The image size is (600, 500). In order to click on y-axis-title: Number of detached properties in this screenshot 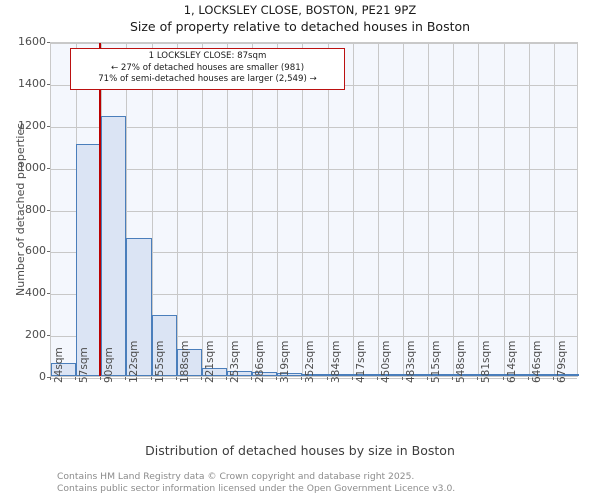, I will do `click(20, 209)`.